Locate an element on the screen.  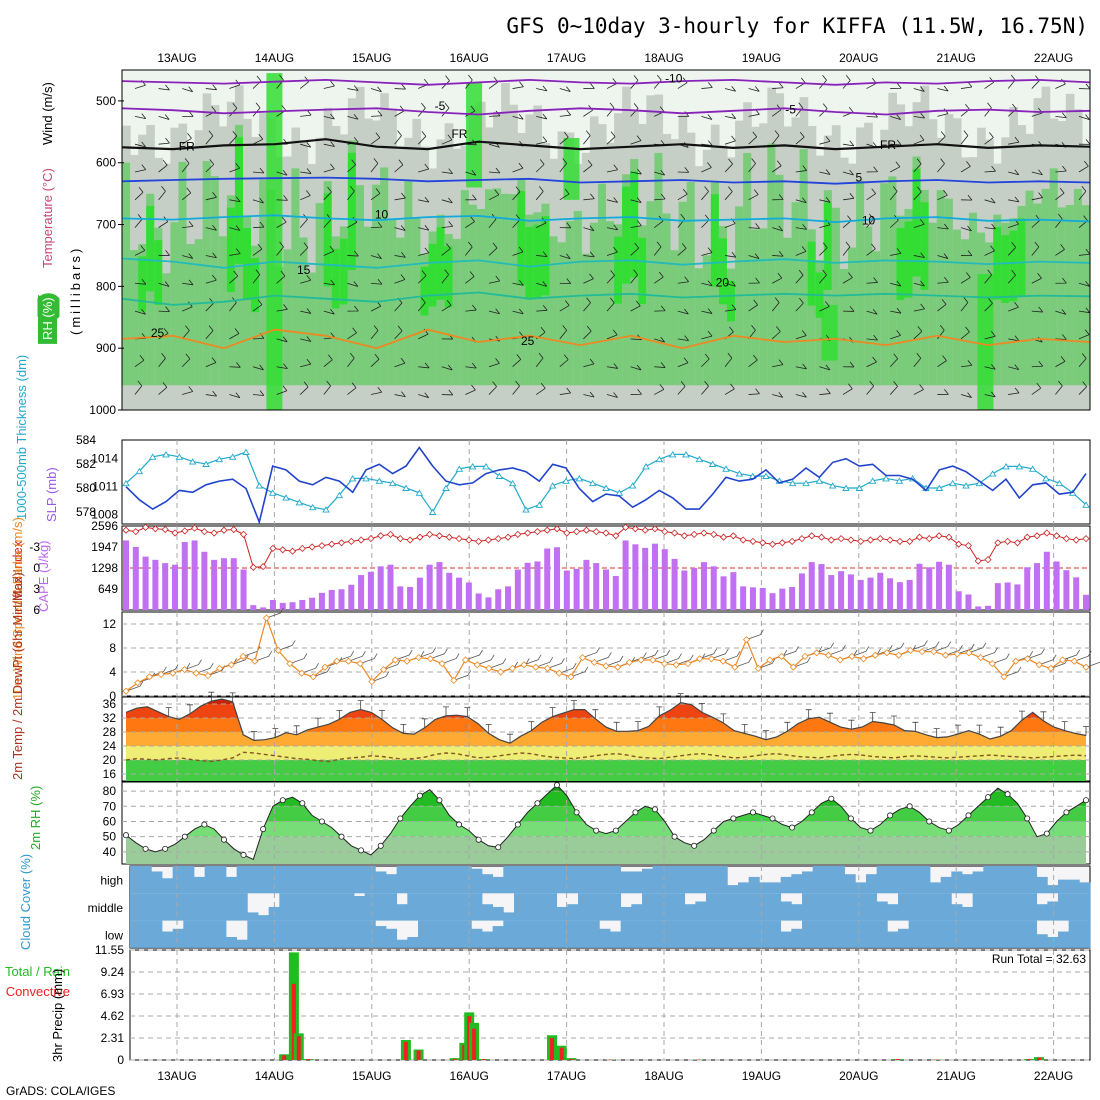
precip-conv-bar is located at coordinates (1038, 1058).